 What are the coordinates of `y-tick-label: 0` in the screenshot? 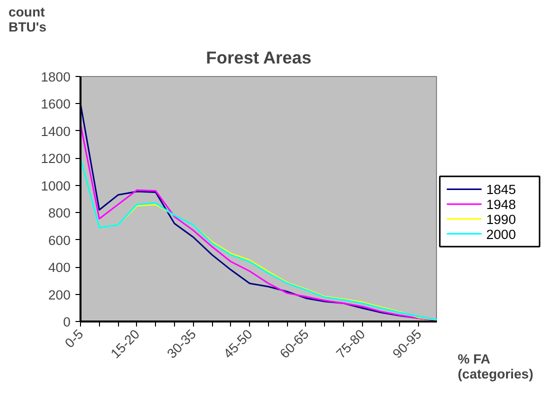 It's located at (67, 322).